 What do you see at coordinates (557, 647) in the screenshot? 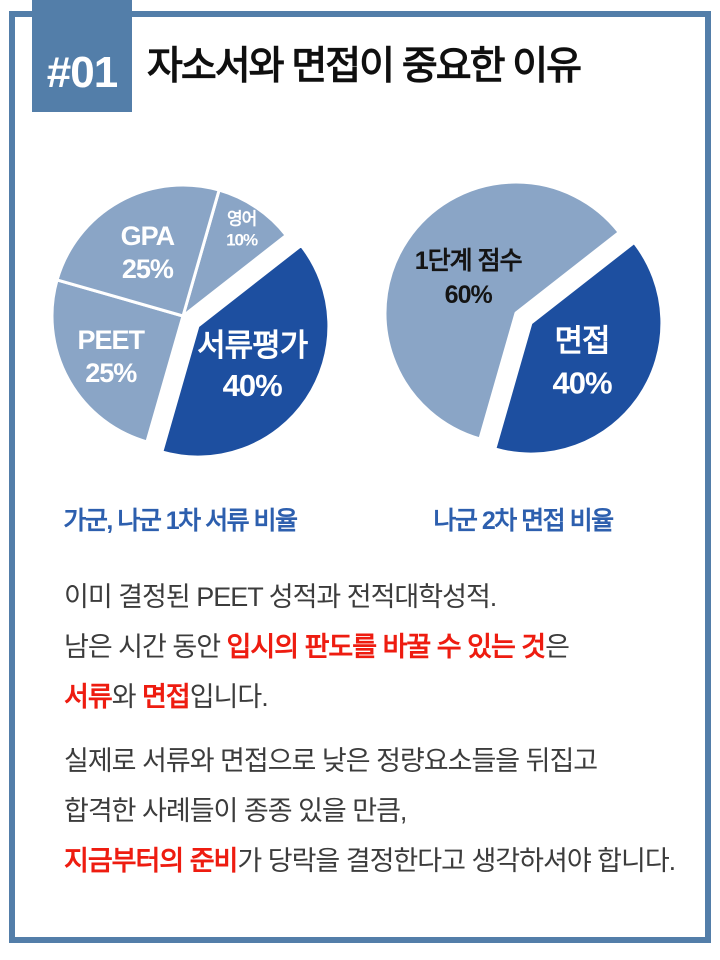
I see `text-run: 은` at bounding box center [557, 647].